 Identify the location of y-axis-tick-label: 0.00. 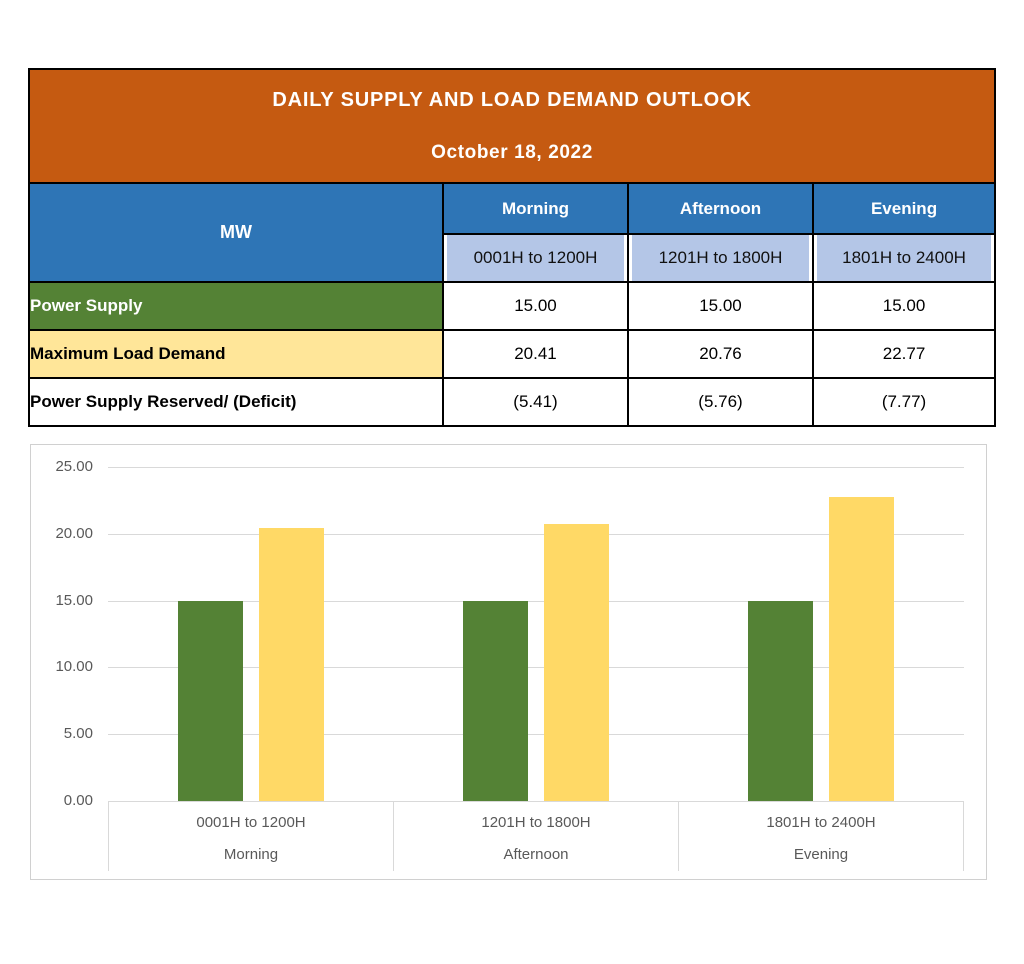
(78, 800).